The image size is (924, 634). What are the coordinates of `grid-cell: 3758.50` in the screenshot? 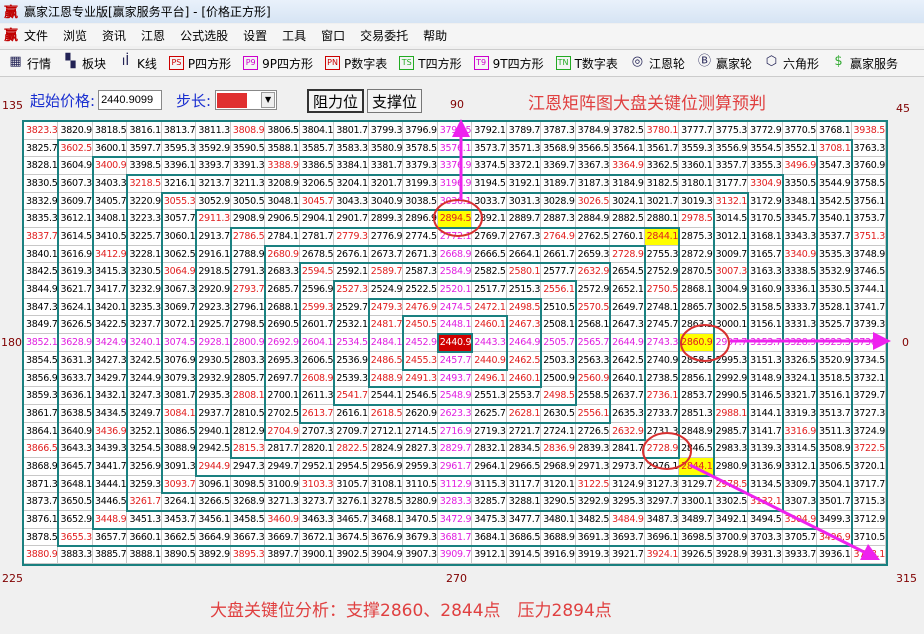 It's located at (868, 184).